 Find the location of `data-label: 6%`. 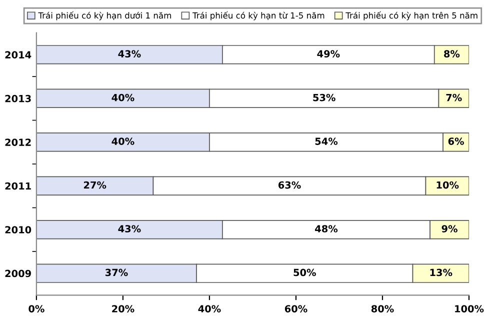

data-label: 6% is located at coordinates (456, 141).